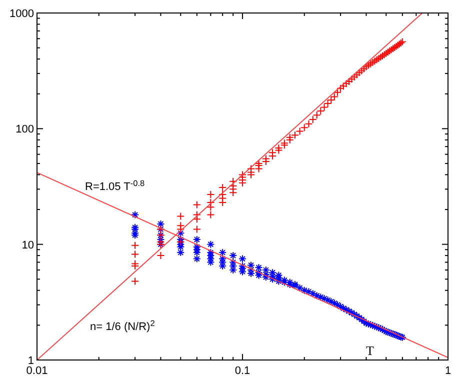  Describe the element at coordinates (31, 361) in the screenshot. I see `y-tick-label: 1` at that location.